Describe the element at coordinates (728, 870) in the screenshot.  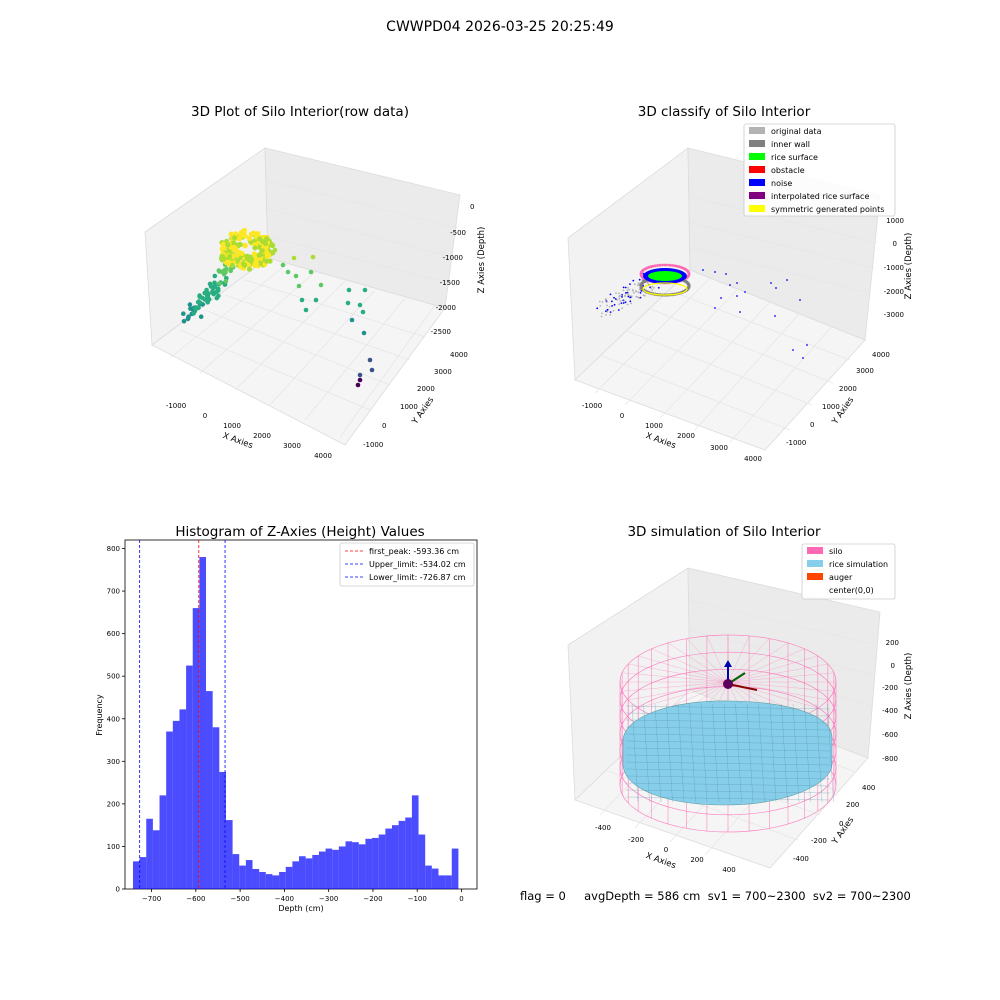
I see `panel4-xtick: 400` at that location.